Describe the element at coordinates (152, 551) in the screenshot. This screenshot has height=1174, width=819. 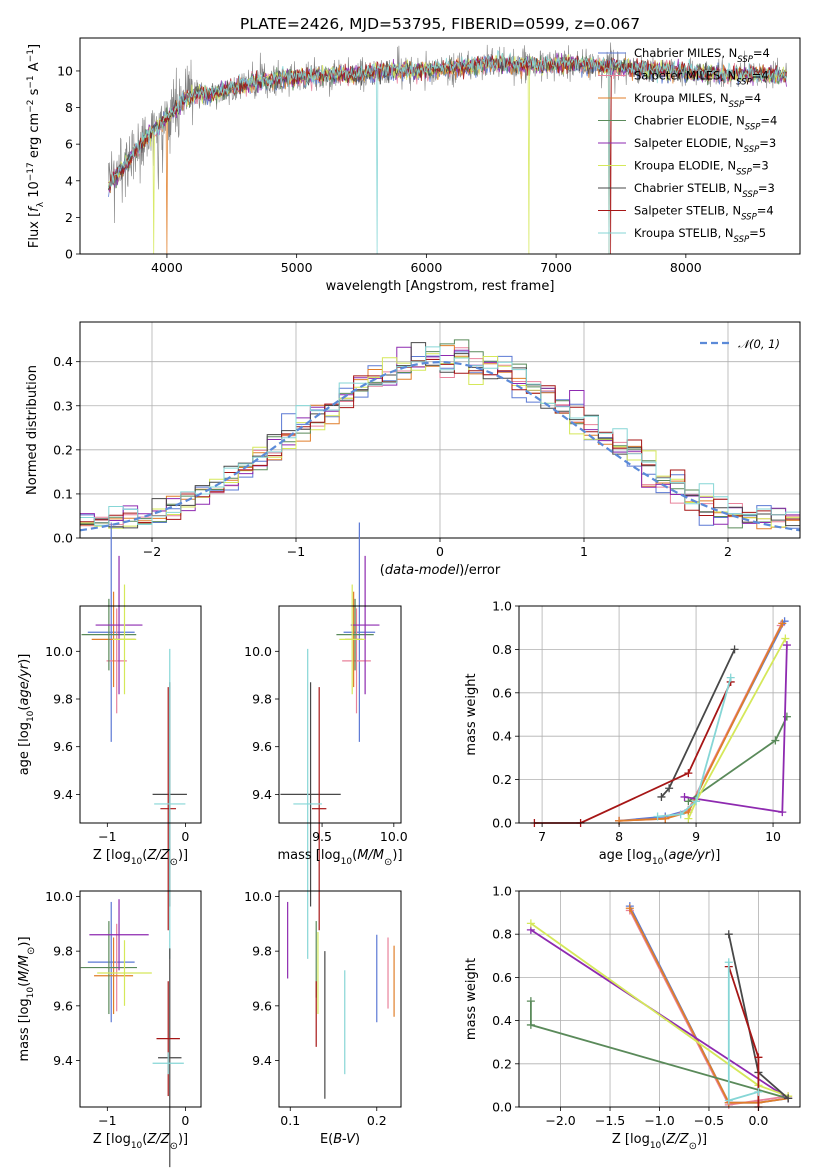
I see `residuals-xtick-label: −2` at that location.